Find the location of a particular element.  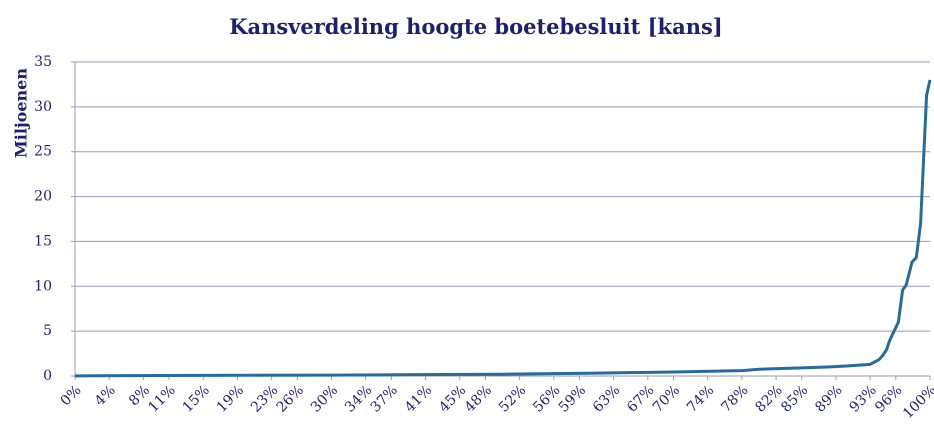

x-tick-label: 93% is located at coordinates (862, 398).